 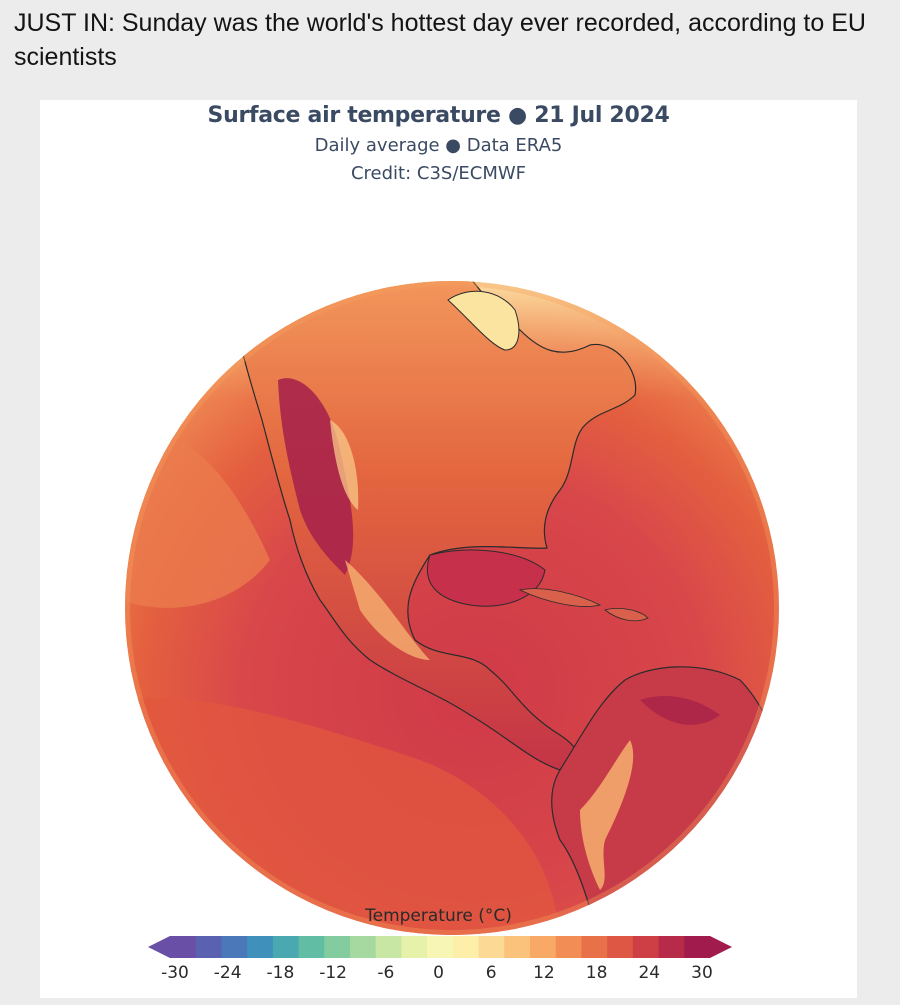 What do you see at coordinates (491, 973) in the screenshot?
I see `legend-tick-label: 6` at bounding box center [491, 973].